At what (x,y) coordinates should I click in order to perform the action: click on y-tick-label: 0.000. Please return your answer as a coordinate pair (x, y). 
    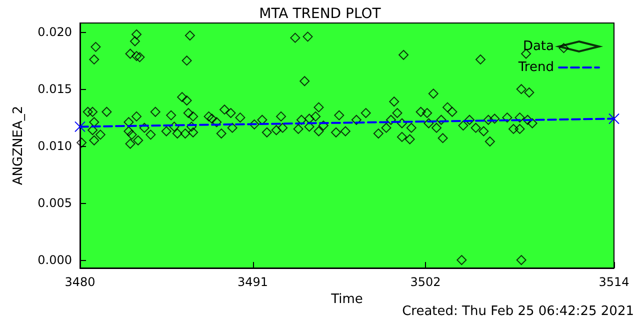
    Looking at the image, I should click on (55, 260).